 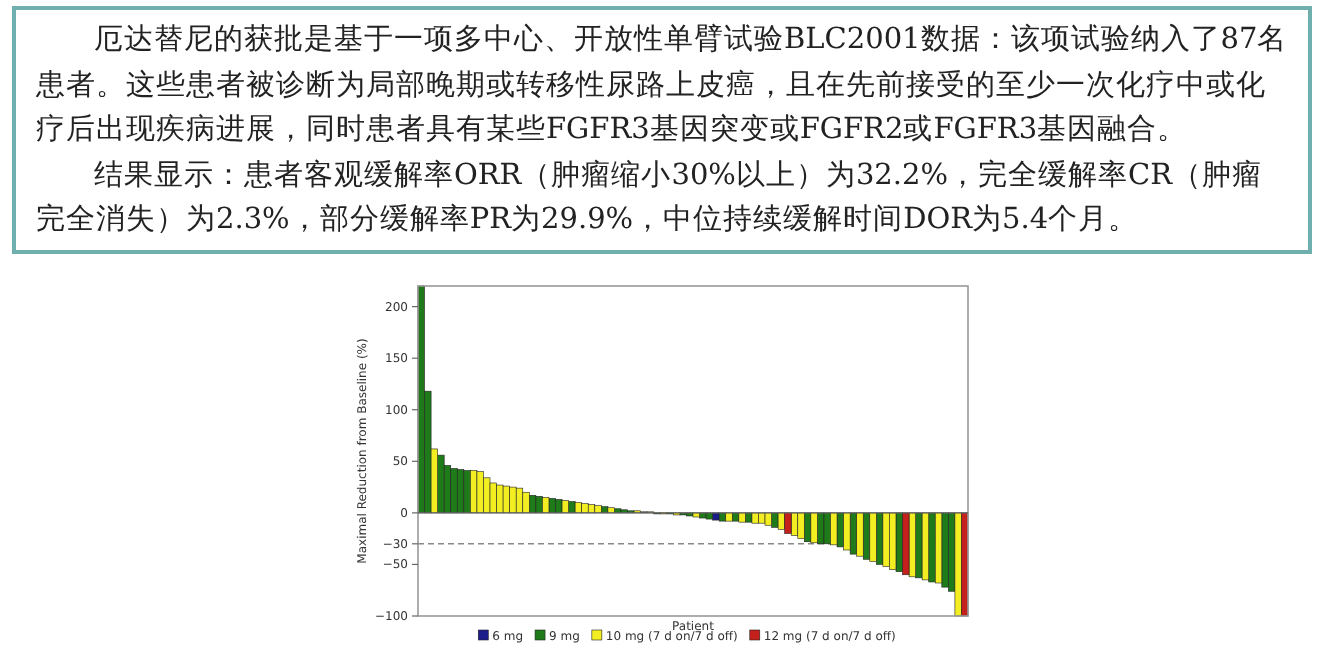 I want to click on text: 结果显示：患者客观缓解率ORR（肿瘤缩小30%以上）为32.2%，完全缓解率CR（肿瘤完全消失）为2.3%，部分缓解率PR为29.9%，中位持续缓解时间DOR为5.4个月。, so click(x=650, y=198).